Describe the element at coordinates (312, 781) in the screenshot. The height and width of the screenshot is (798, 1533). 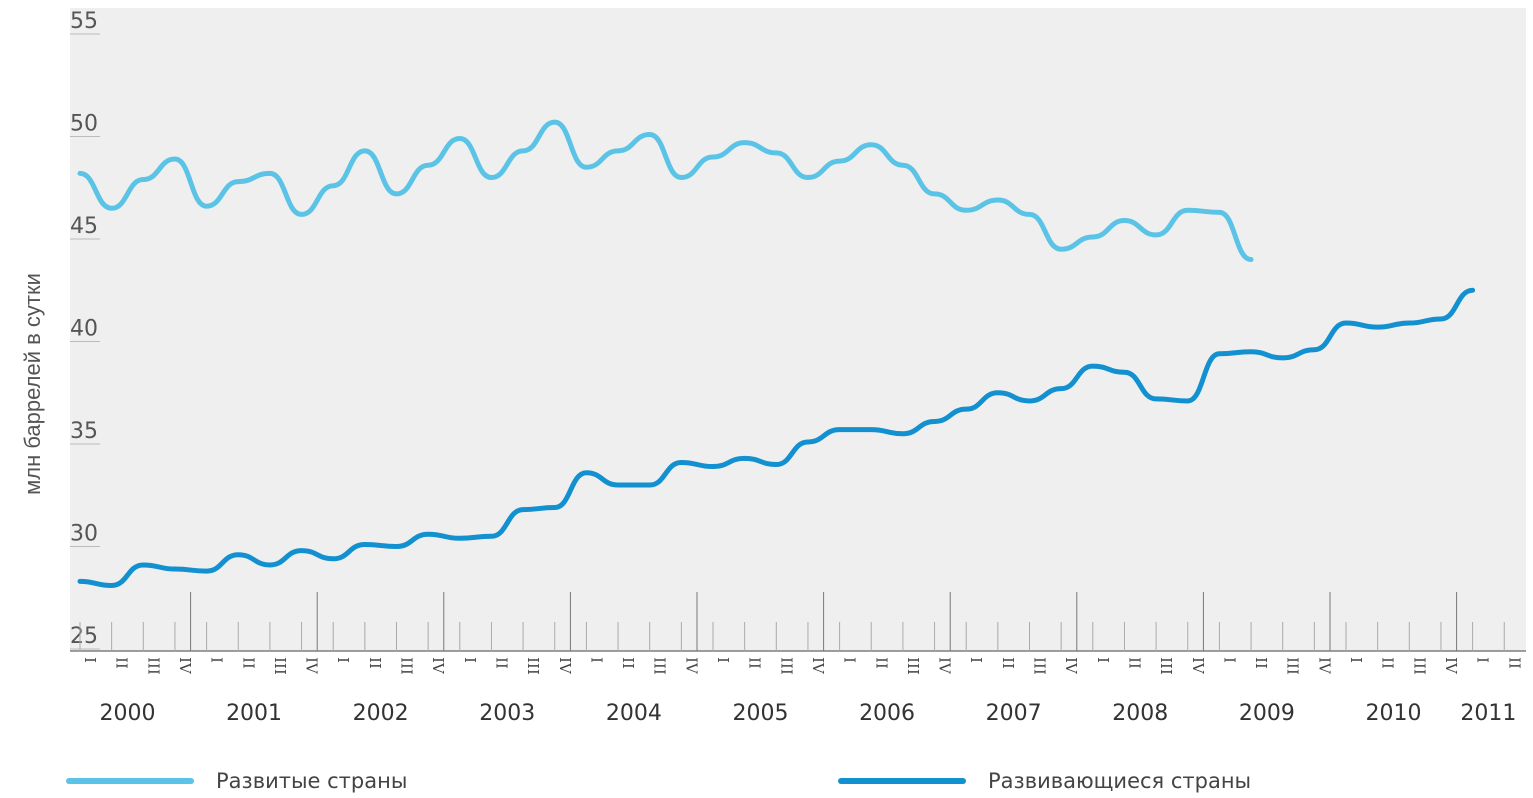
I see `legend-label-developed: Развитые страны` at that location.